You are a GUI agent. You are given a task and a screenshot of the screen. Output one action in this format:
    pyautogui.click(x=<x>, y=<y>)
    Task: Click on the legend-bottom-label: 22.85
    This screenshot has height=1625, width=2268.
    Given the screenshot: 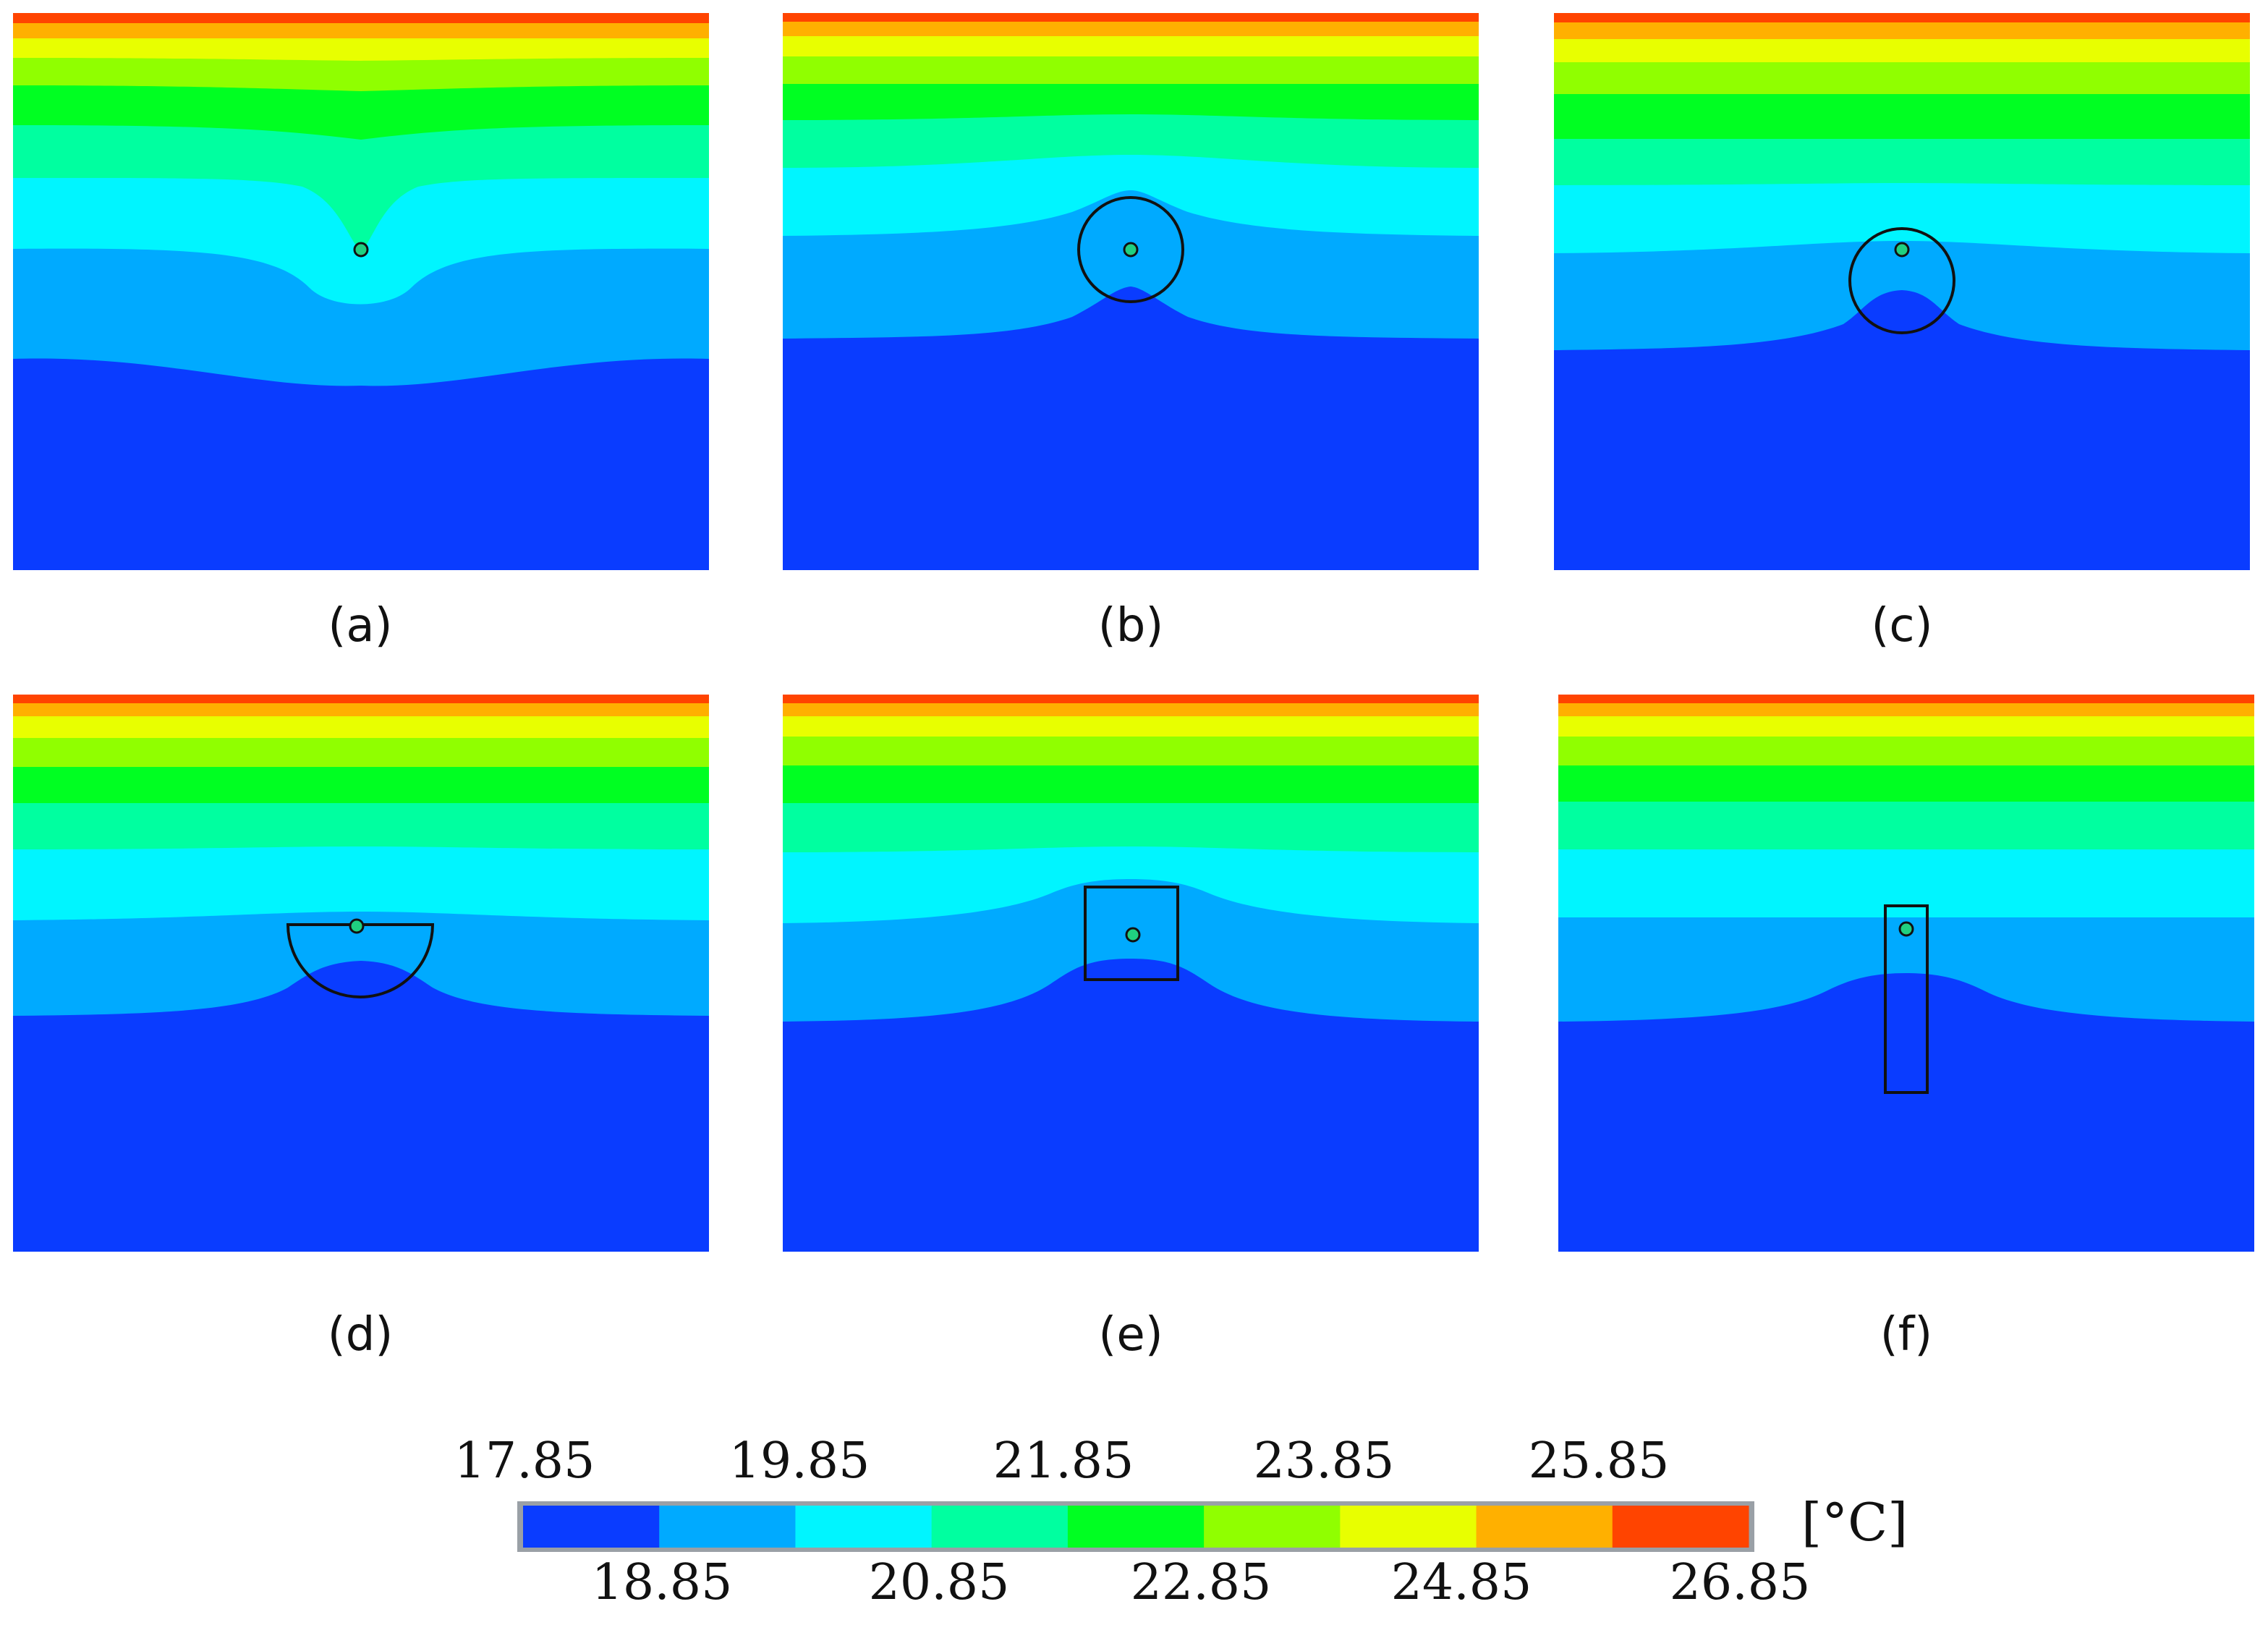 What is the action you would take?
    pyautogui.click(x=1201, y=1582)
    